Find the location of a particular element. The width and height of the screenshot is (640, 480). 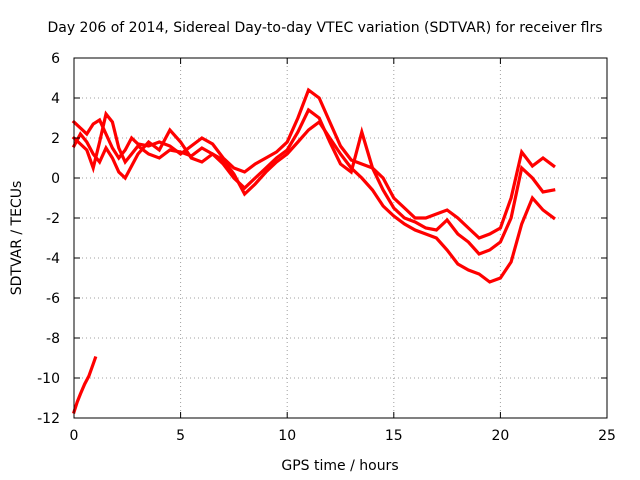

series-early-segment is located at coordinates (84, 385).